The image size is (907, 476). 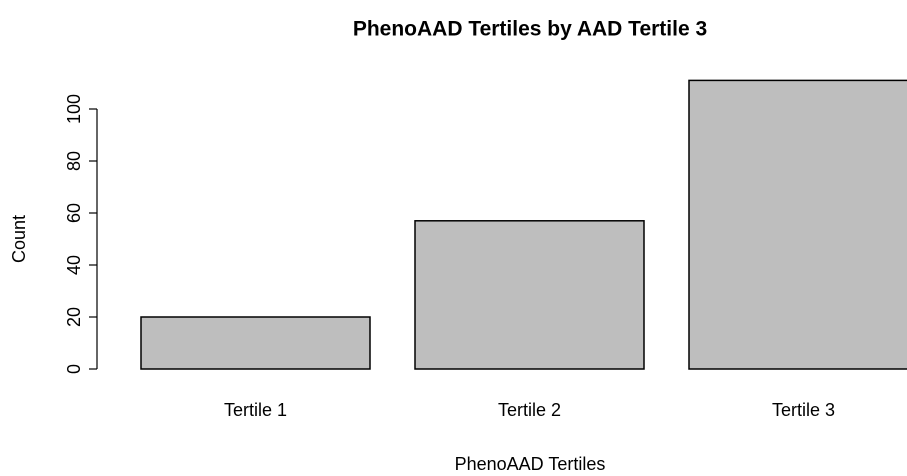 I want to click on y-axis-label: Count, so click(x=19, y=239).